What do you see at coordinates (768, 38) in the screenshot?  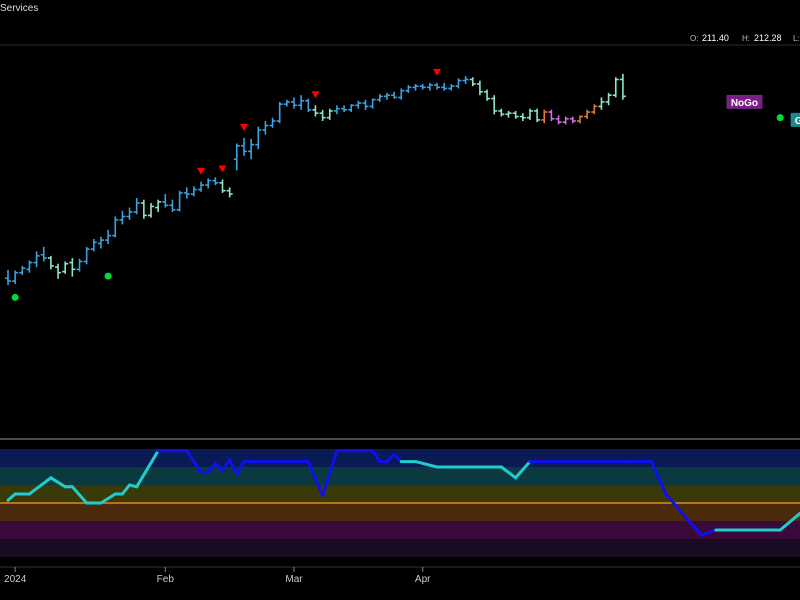 I see `ohlc-high-value: 212.28` at bounding box center [768, 38].